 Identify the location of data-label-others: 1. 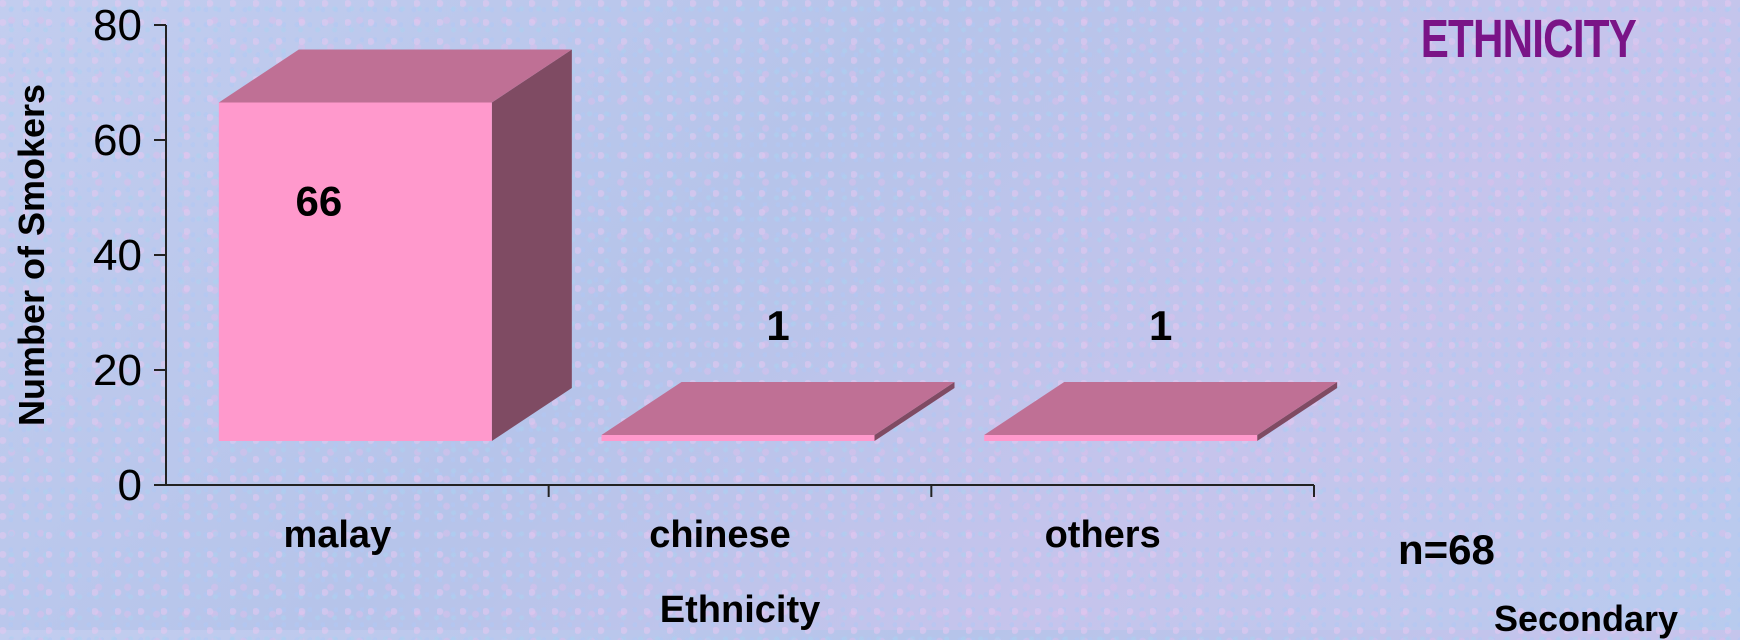
(1160, 325).